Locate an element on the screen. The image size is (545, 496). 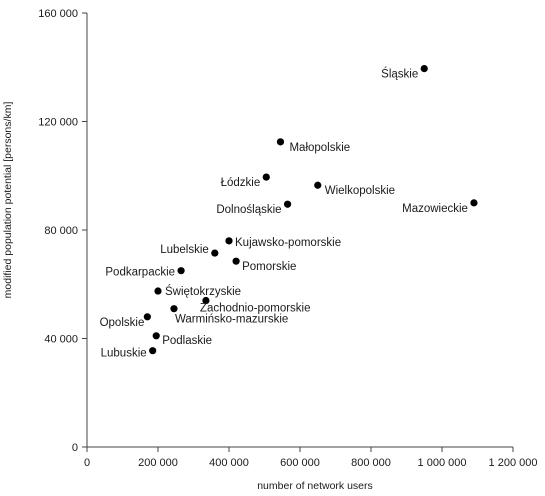
x-tick-label: 0 is located at coordinates (87, 463).